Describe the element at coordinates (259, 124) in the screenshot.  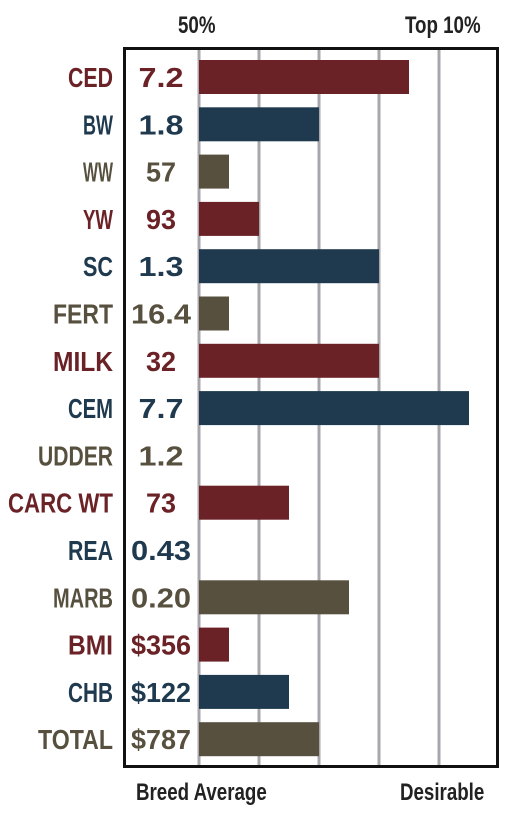
I see `bar-bw` at that location.